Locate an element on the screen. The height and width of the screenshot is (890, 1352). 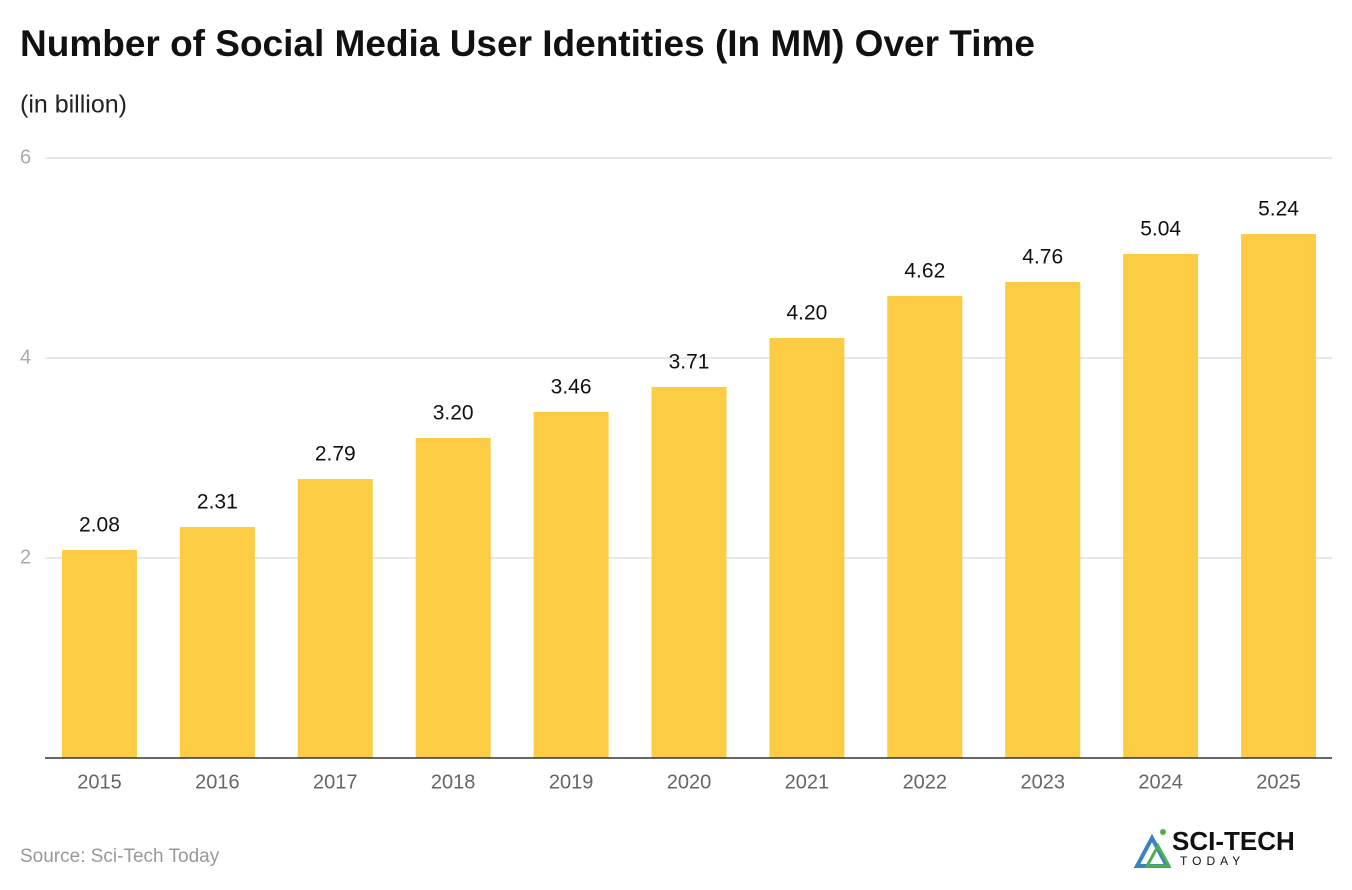
logo: SCI-TECH TODAY is located at coordinates (1214, 847).